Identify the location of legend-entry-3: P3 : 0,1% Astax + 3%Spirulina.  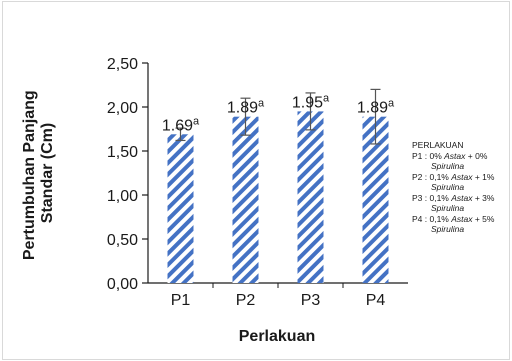
(453, 203).